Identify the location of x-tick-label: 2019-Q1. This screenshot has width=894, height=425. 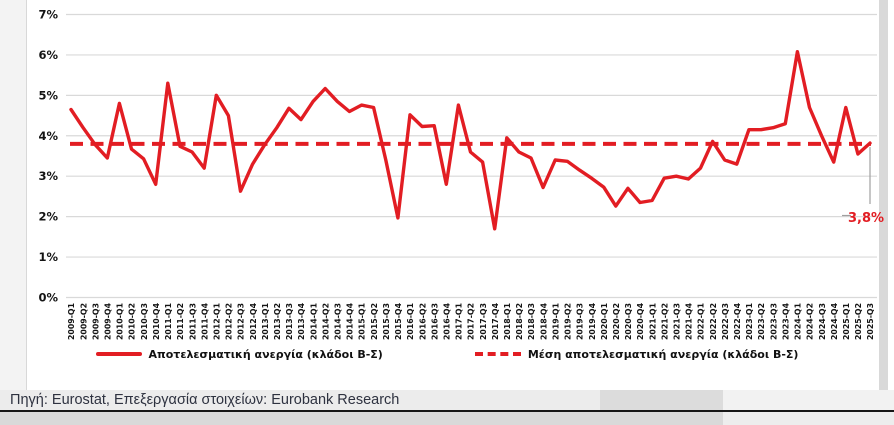
(555, 321).